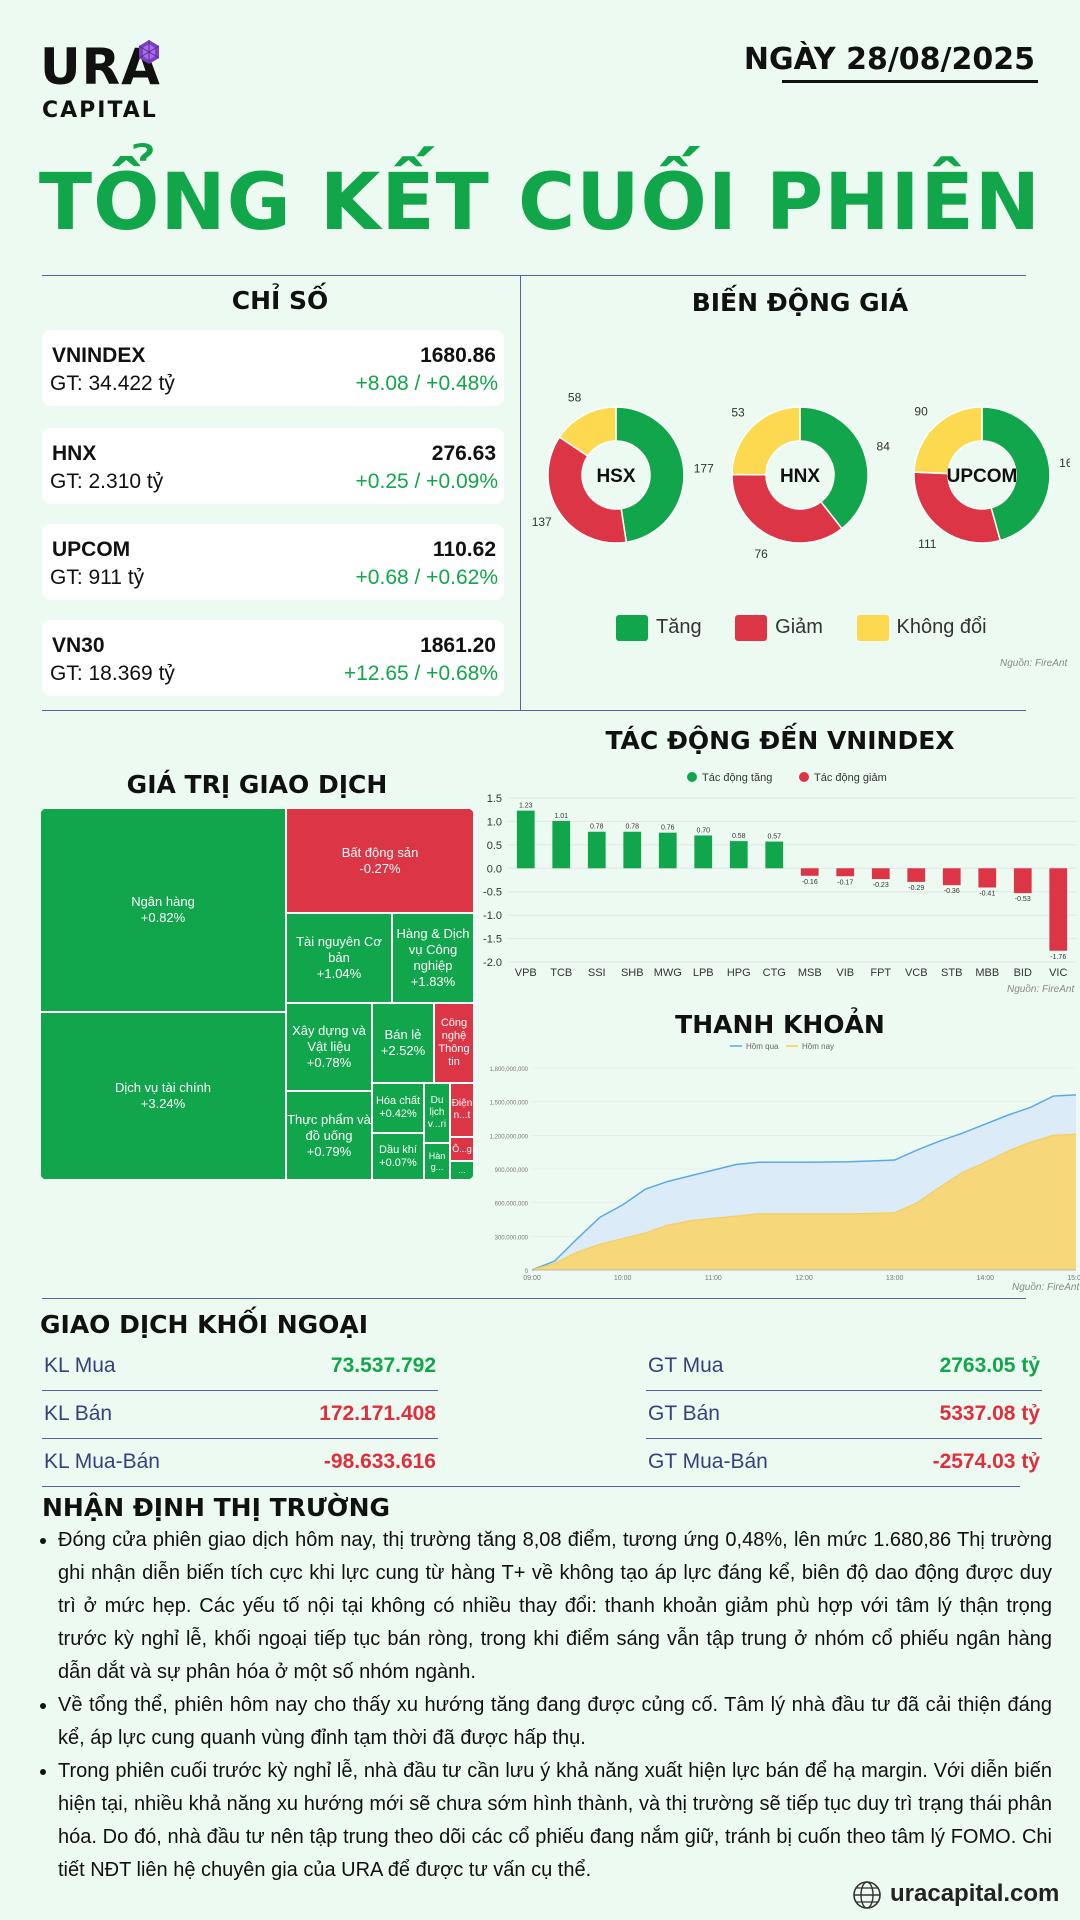 This screenshot has height=1920, width=1080. Describe the element at coordinates (987, 893) in the screenshot. I see `bar-value-label: -0.41` at that location.